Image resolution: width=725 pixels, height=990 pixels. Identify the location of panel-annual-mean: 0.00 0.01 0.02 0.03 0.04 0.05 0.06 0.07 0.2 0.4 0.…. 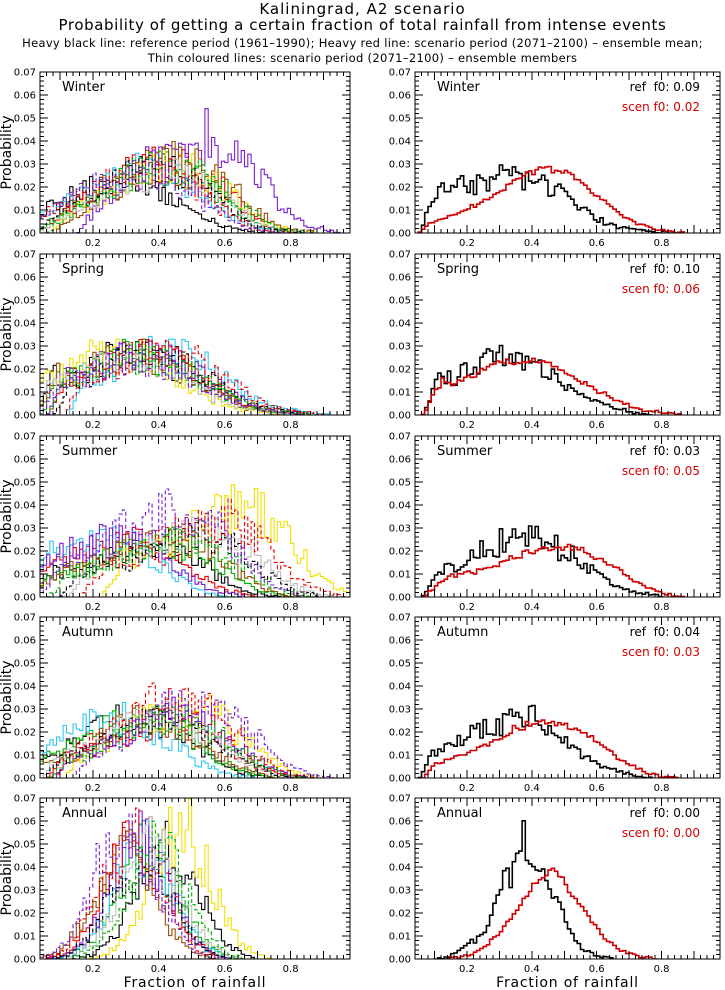
(555, 892).